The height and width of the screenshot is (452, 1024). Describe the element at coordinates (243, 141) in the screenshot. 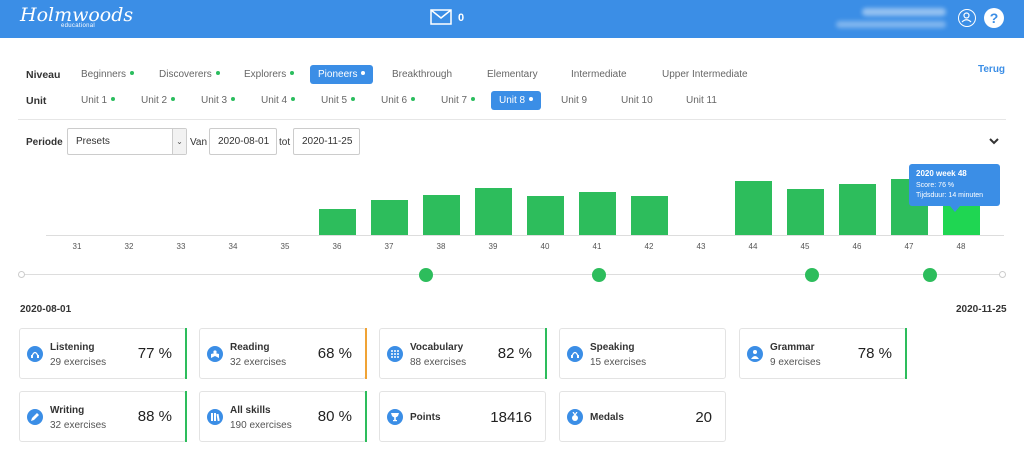

I see `date-from-input: 2020-08-01` at that location.